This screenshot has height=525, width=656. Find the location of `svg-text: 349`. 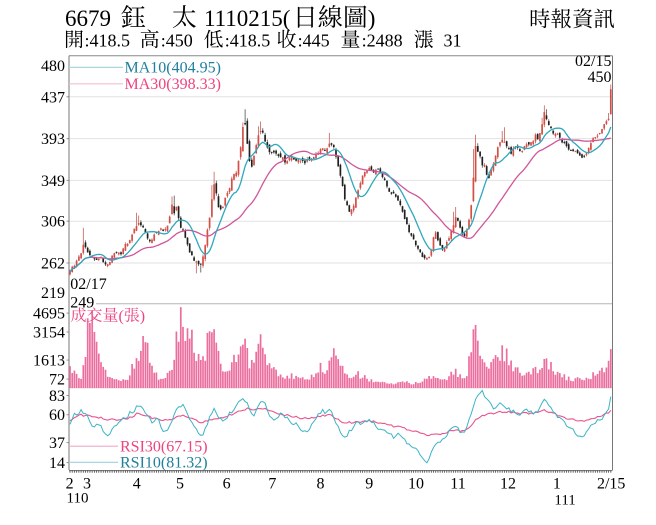

svg-text: 349 is located at coordinates (53, 181).